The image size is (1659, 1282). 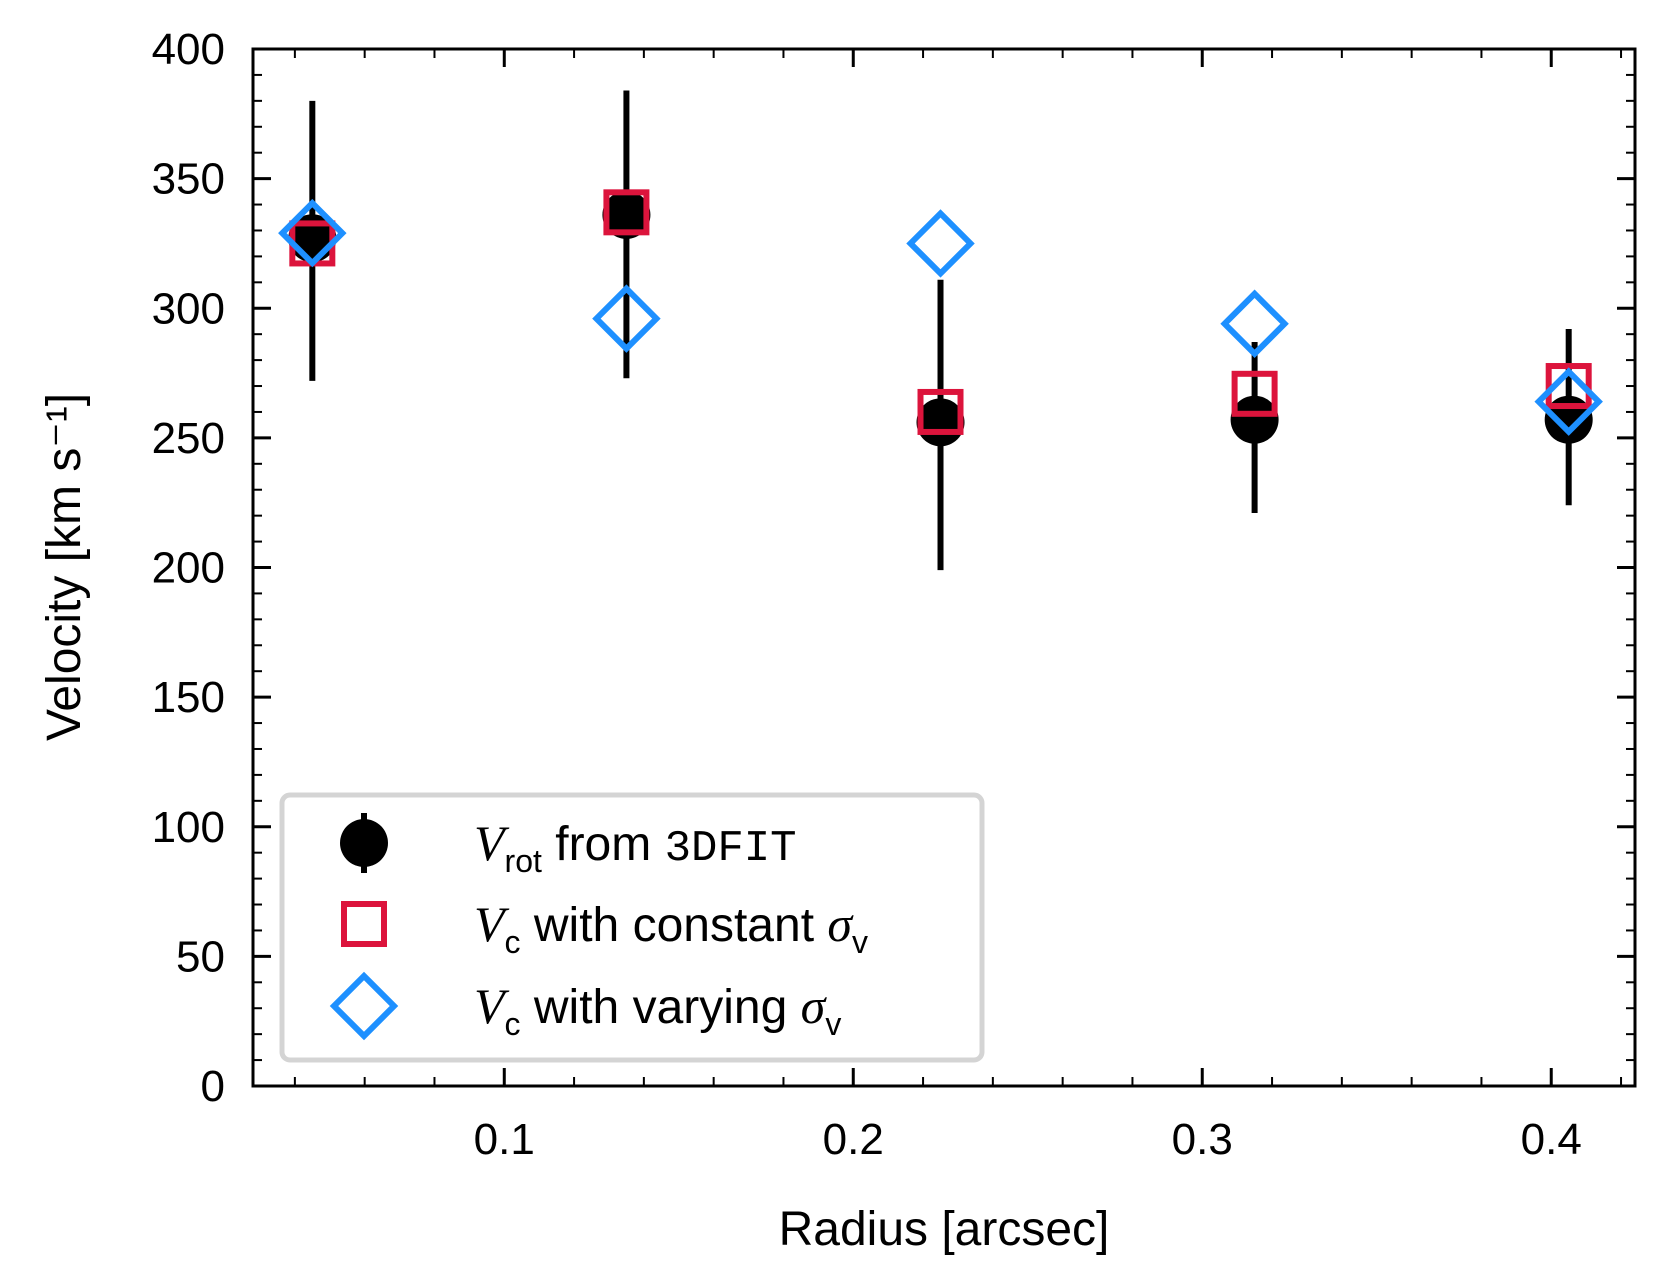 What do you see at coordinates (1551, 1139) in the screenshot?
I see `x-tick-label: 0.4` at bounding box center [1551, 1139].